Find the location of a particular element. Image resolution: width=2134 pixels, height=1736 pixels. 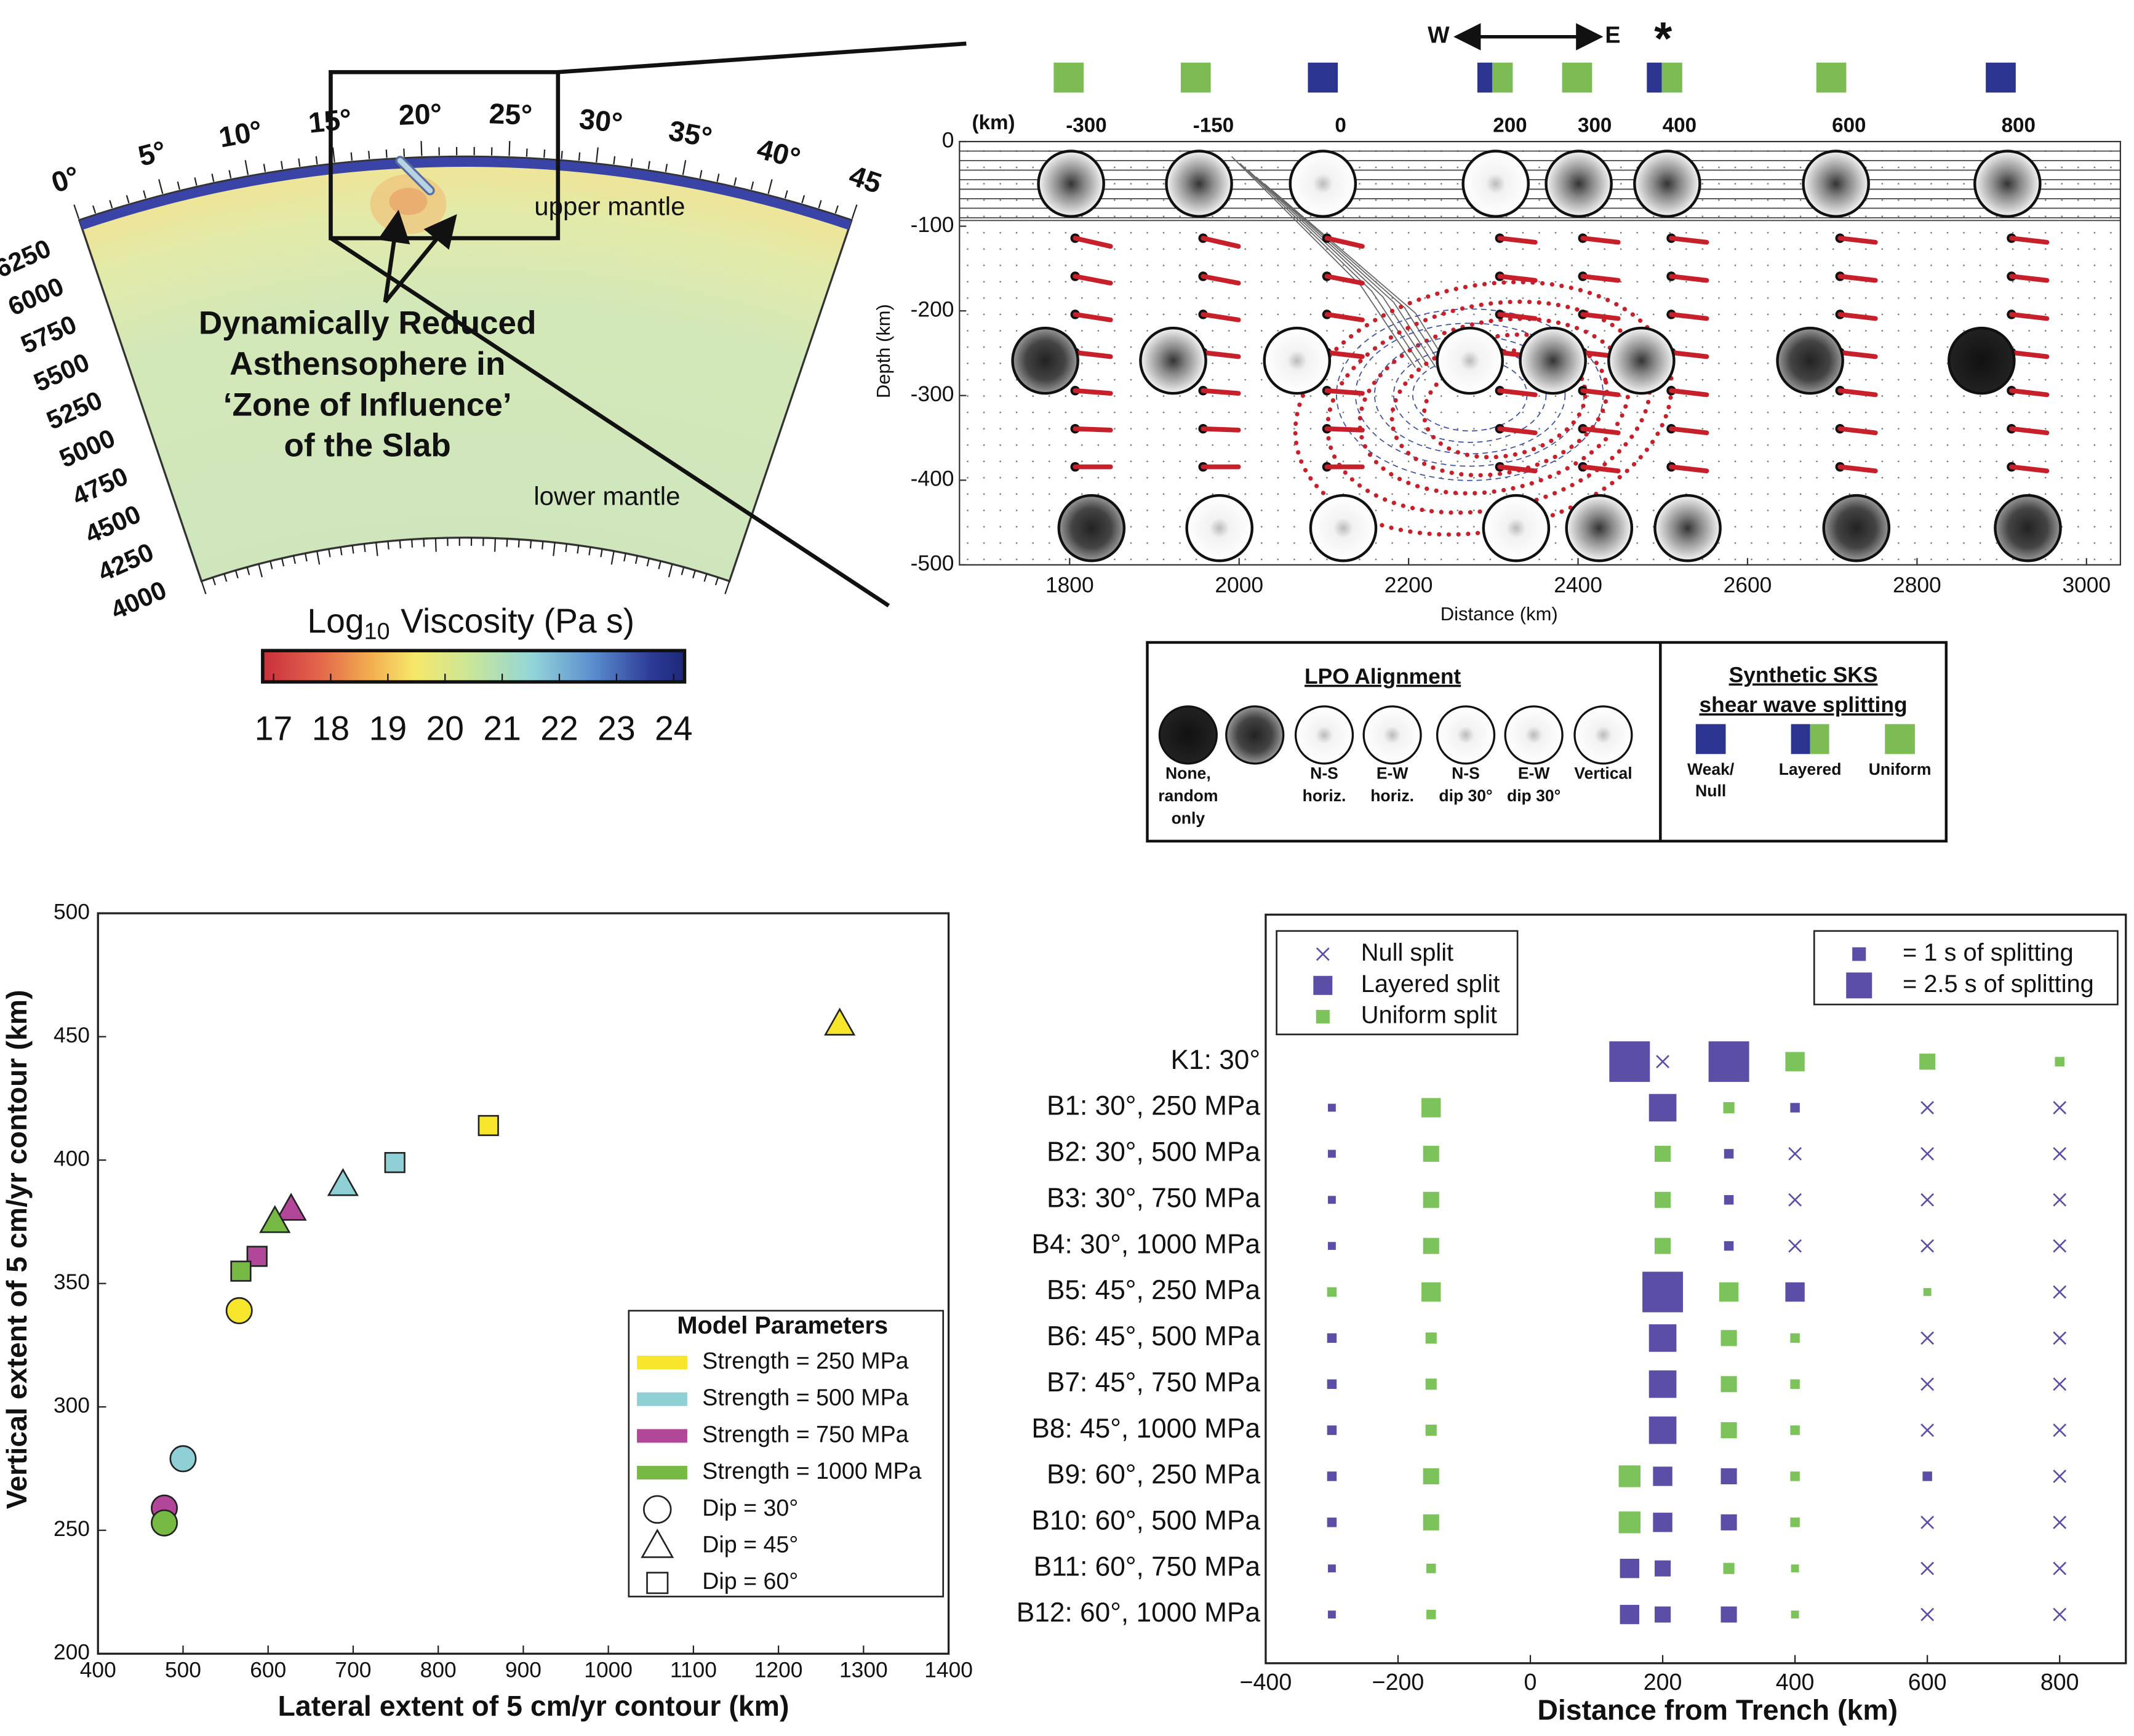

legend-label: Strength = 750 MPa is located at coordinates (805, 1434).